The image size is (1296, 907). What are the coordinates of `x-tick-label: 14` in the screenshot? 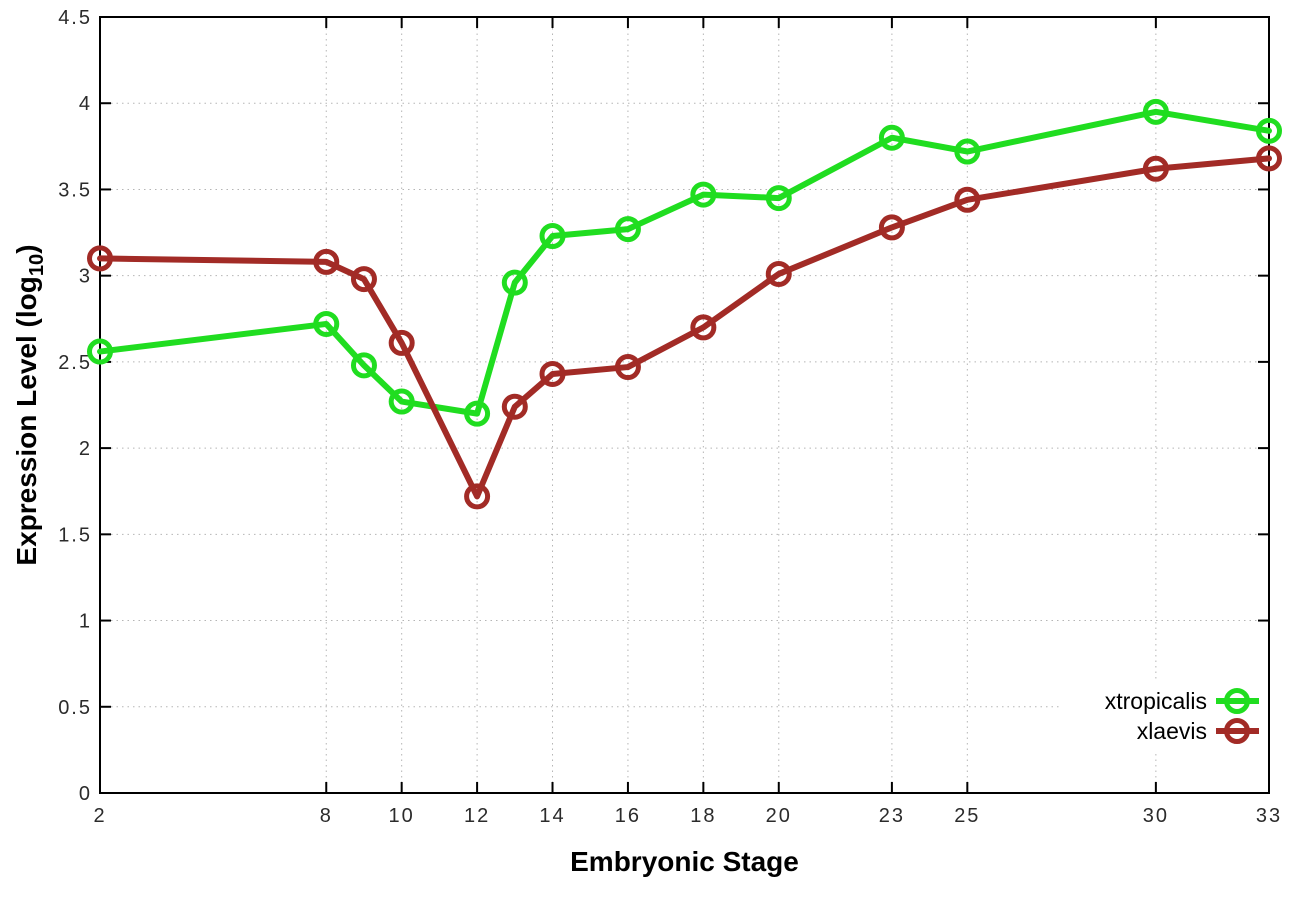 It's located at (552, 816).